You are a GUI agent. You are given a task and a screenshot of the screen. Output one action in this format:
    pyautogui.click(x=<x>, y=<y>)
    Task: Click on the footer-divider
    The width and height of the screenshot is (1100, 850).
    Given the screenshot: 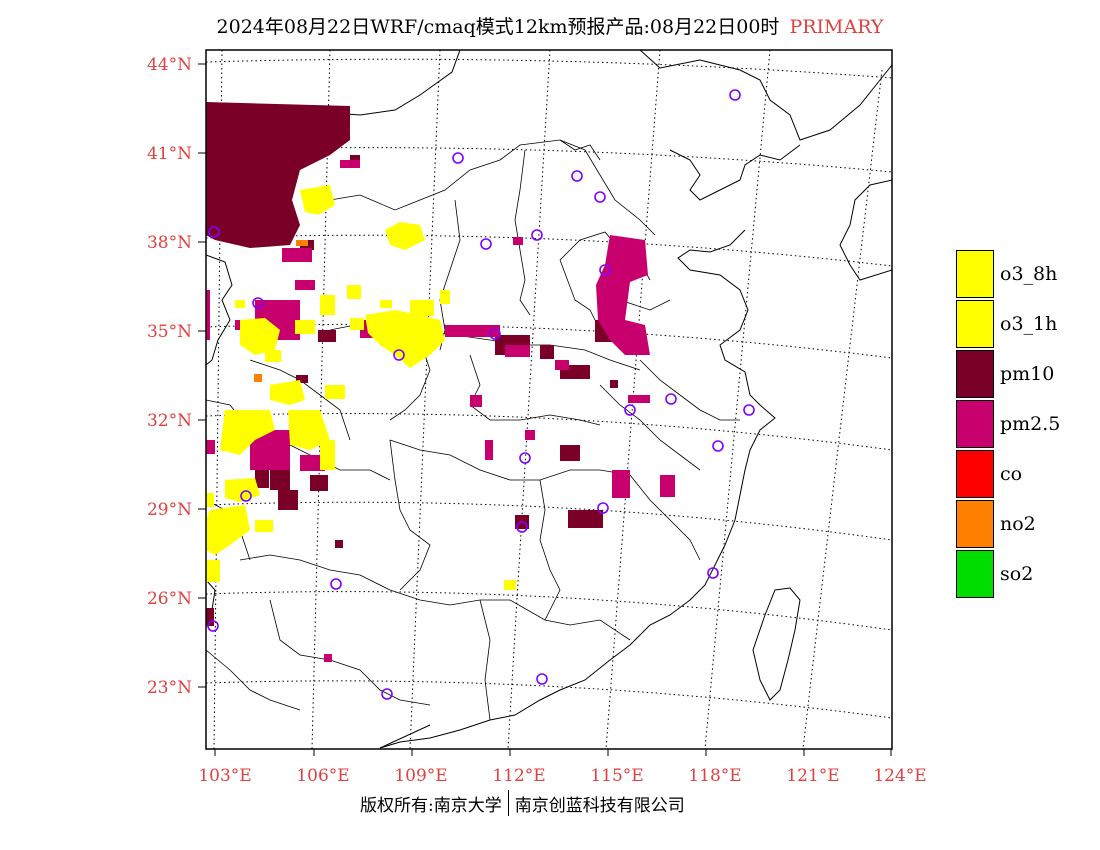 What is the action you would take?
    pyautogui.click(x=508, y=803)
    